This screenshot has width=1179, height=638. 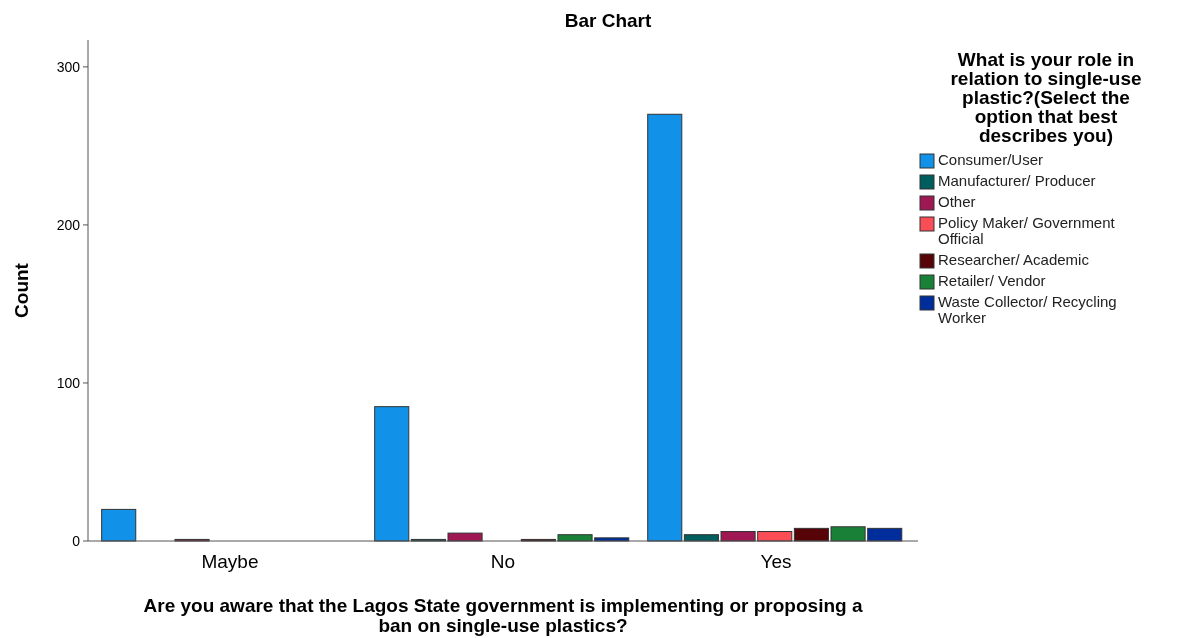 What do you see at coordinates (1014, 259) in the screenshot?
I see `legend-label: Researcher/ Academic` at bounding box center [1014, 259].